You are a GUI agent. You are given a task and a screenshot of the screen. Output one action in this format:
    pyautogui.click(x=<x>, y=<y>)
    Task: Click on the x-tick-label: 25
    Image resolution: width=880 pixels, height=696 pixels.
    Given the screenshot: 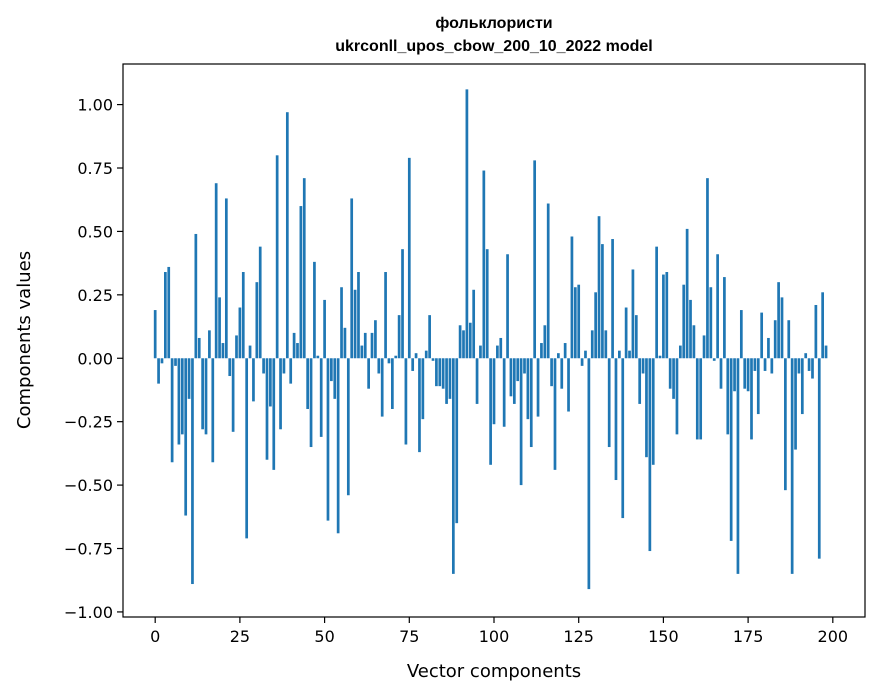 What is the action you would take?
    pyautogui.click(x=240, y=636)
    